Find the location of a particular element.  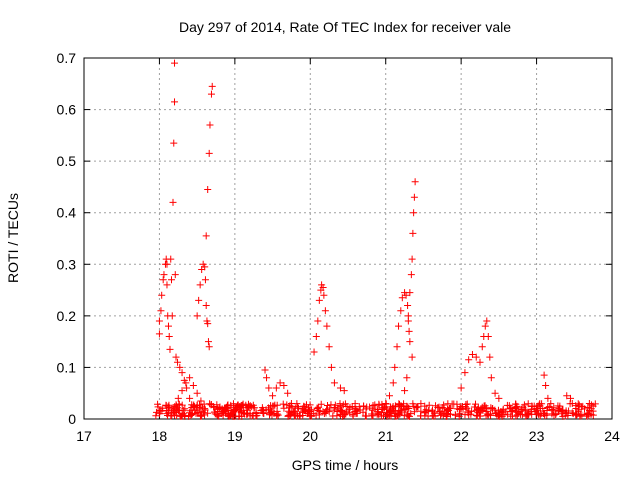

x-tick-label: 21 is located at coordinates (386, 436).